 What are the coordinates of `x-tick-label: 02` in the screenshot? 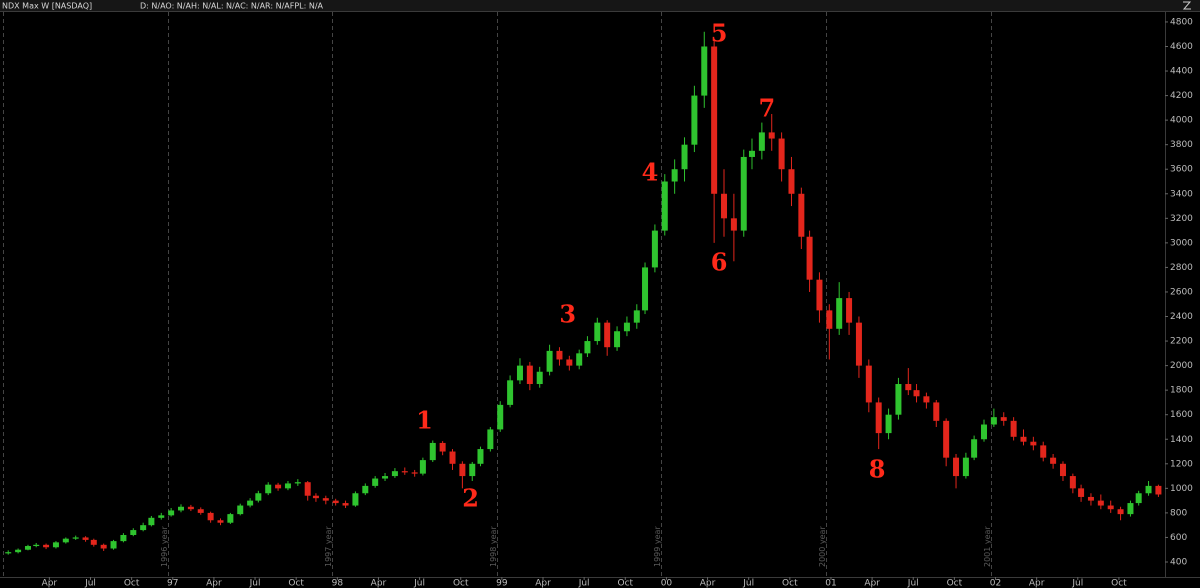 It's located at (995, 583).